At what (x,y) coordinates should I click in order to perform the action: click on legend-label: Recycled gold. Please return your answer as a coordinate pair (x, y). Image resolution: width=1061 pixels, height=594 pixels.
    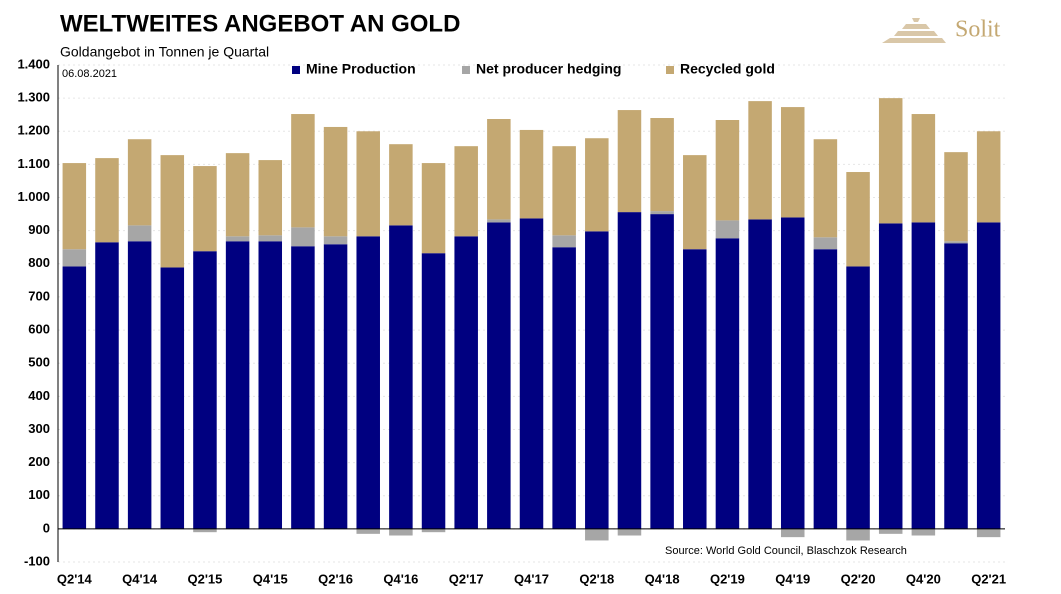
    Looking at the image, I should click on (727, 69).